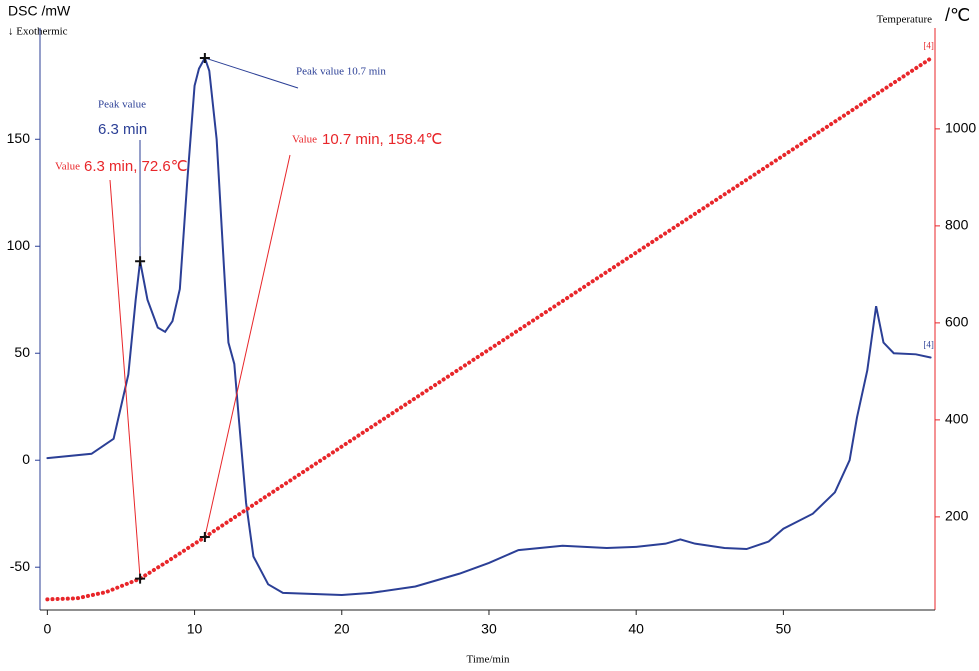 The height and width of the screenshot is (671, 979). I want to click on y-tick-label: -50, so click(20, 566).